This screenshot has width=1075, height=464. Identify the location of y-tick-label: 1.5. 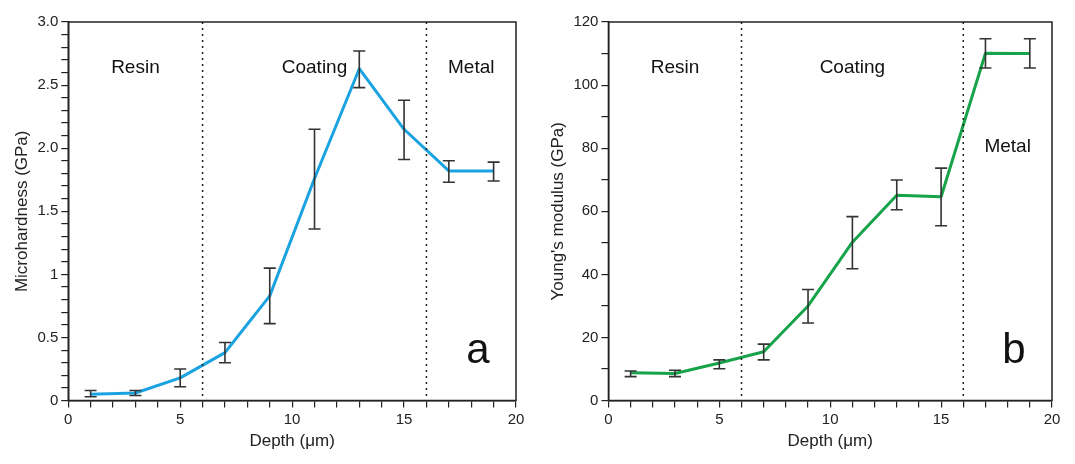
(48, 210).